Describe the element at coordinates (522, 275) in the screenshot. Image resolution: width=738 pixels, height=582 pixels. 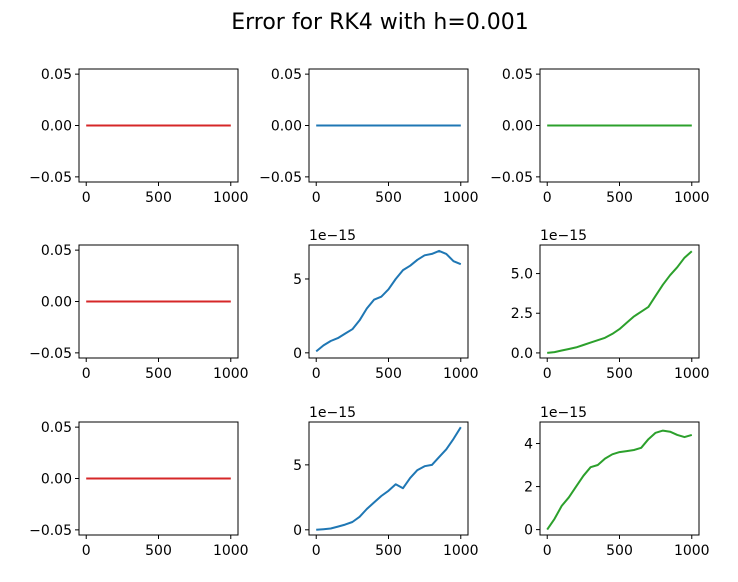
I see `y-tick-label: 5.0` at that location.